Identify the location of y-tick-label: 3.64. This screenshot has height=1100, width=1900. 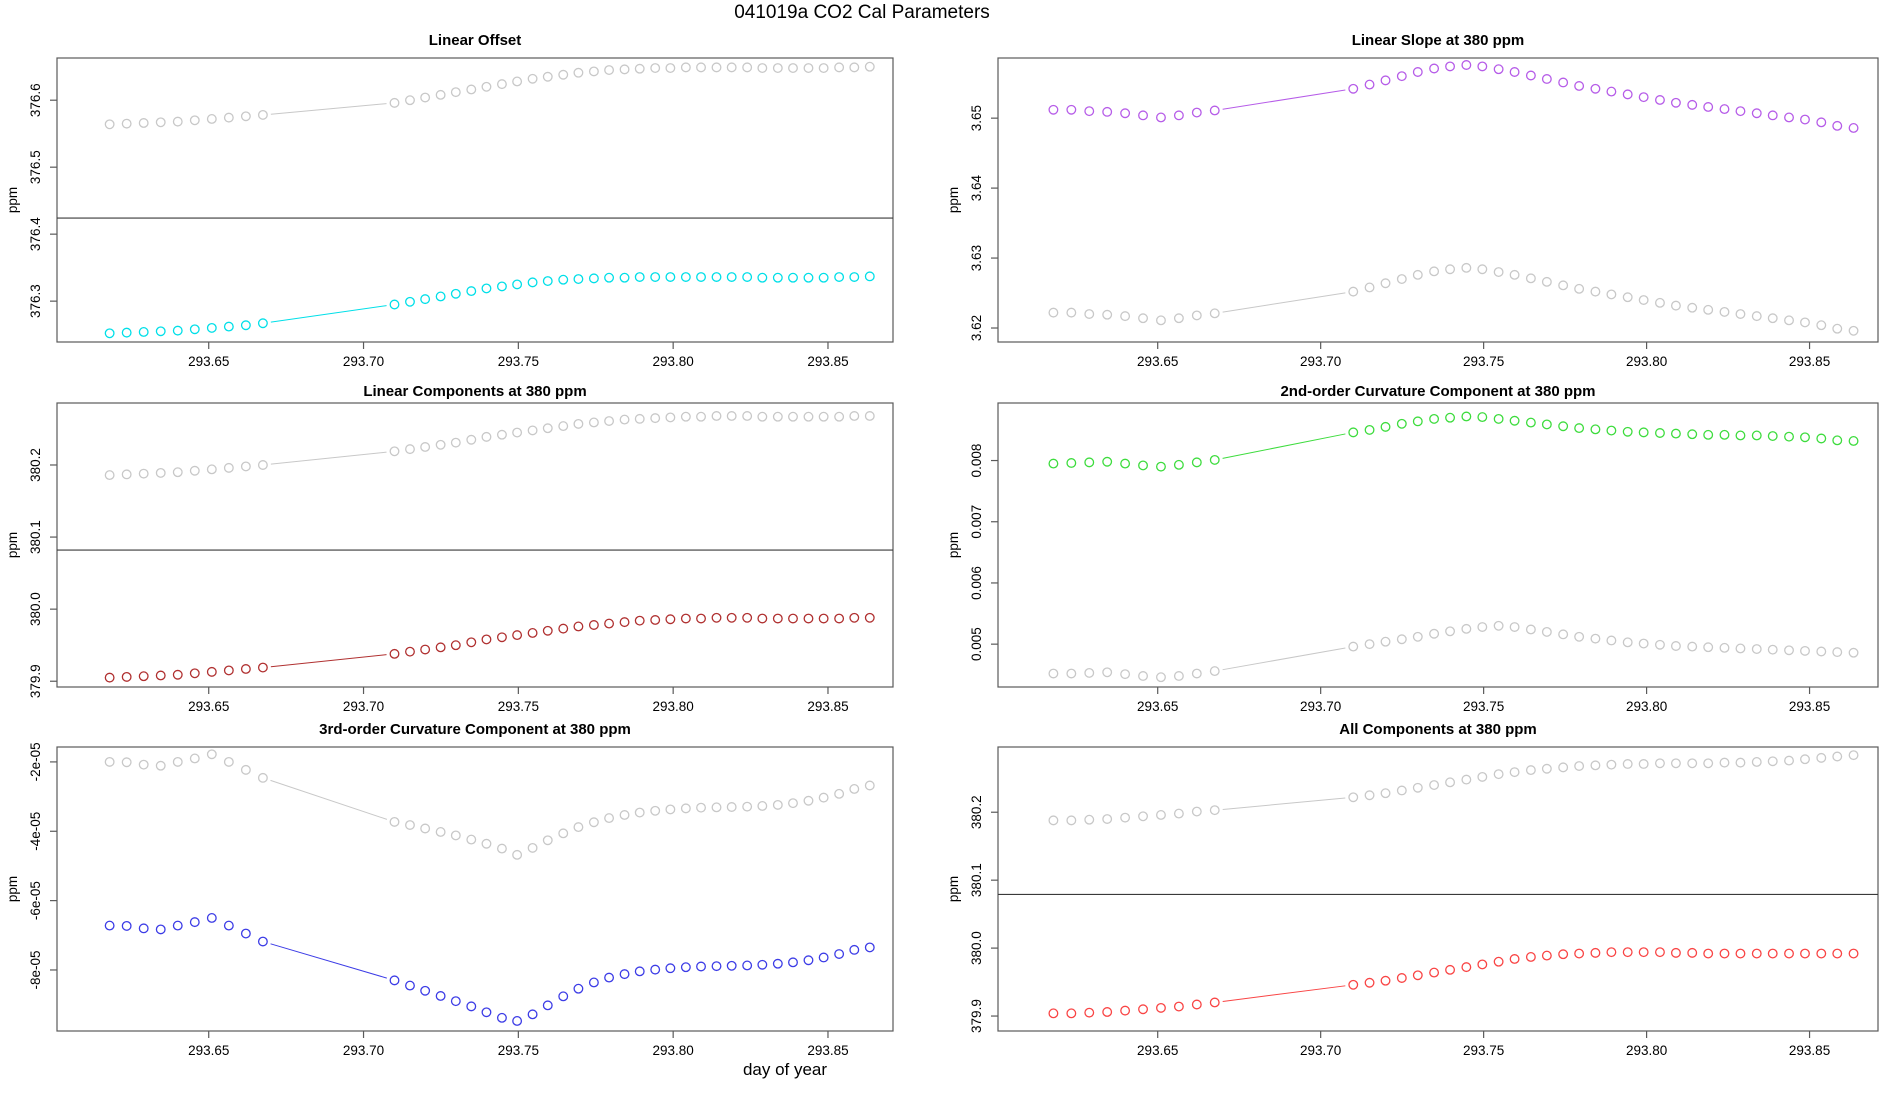
(976, 187).